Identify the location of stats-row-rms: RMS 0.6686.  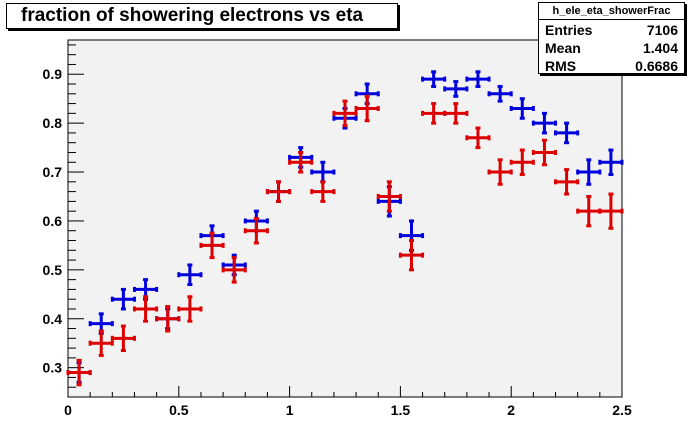
(611, 66).